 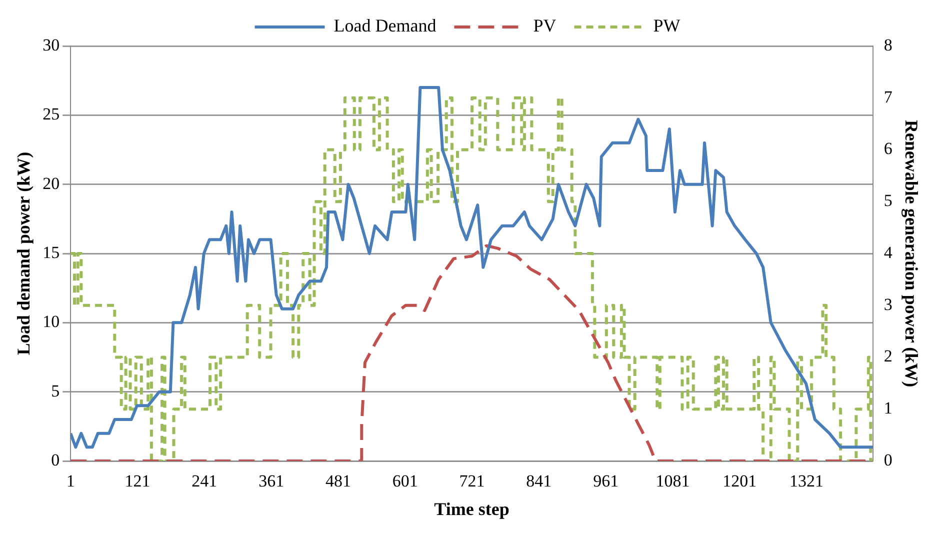 I want to click on x-tick-label: 961, so click(x=606, y=481).